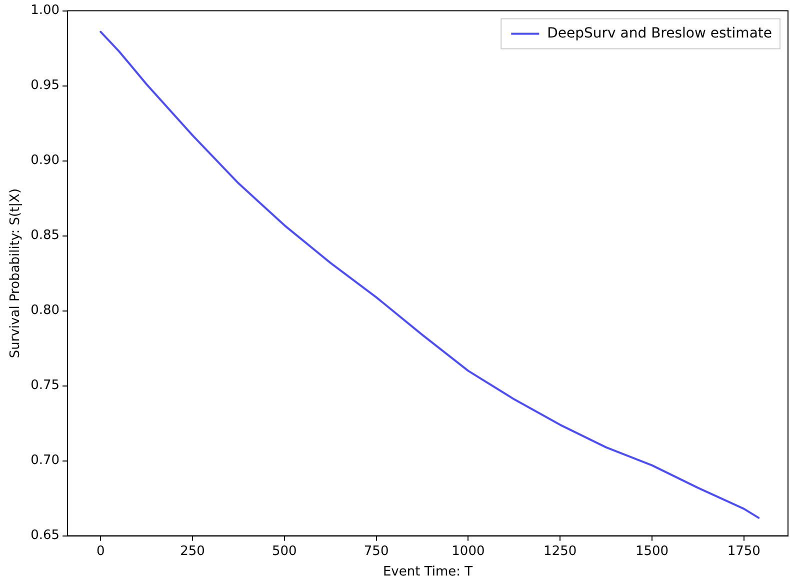  Describe the element at coordinates (100, 551) in the screenshot. I see `x-tick-label: 0` at that location.